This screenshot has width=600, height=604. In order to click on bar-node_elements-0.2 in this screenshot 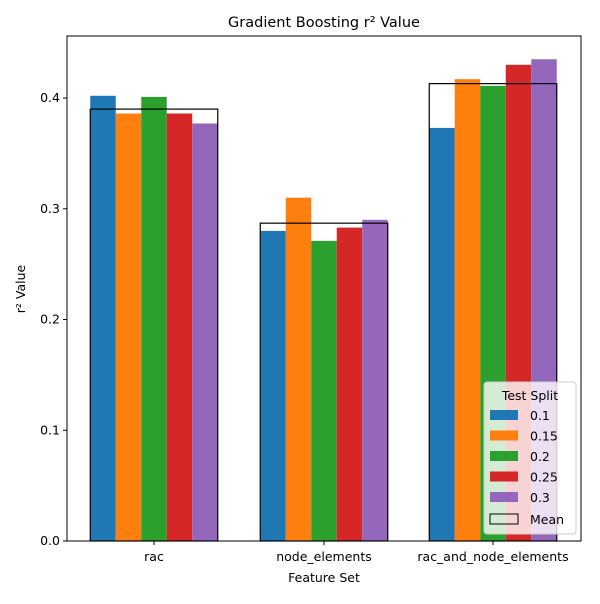, I will do `click(324, 390)`.